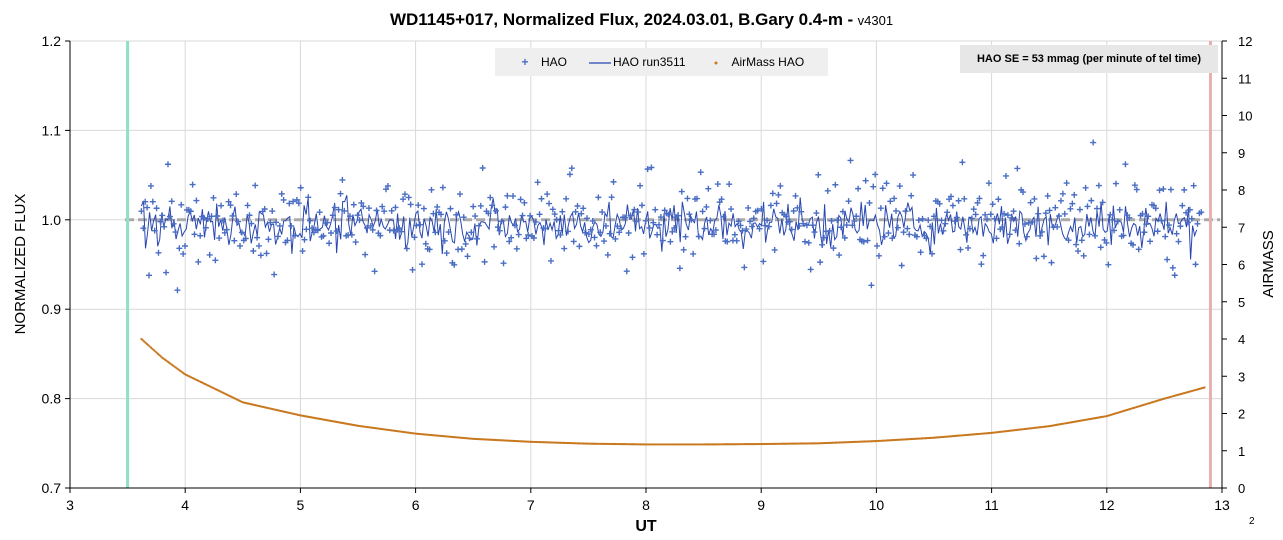  Describe the element at coordinates (646, 526) in the screenshot. I see `x-axis-label: UT` at that location.